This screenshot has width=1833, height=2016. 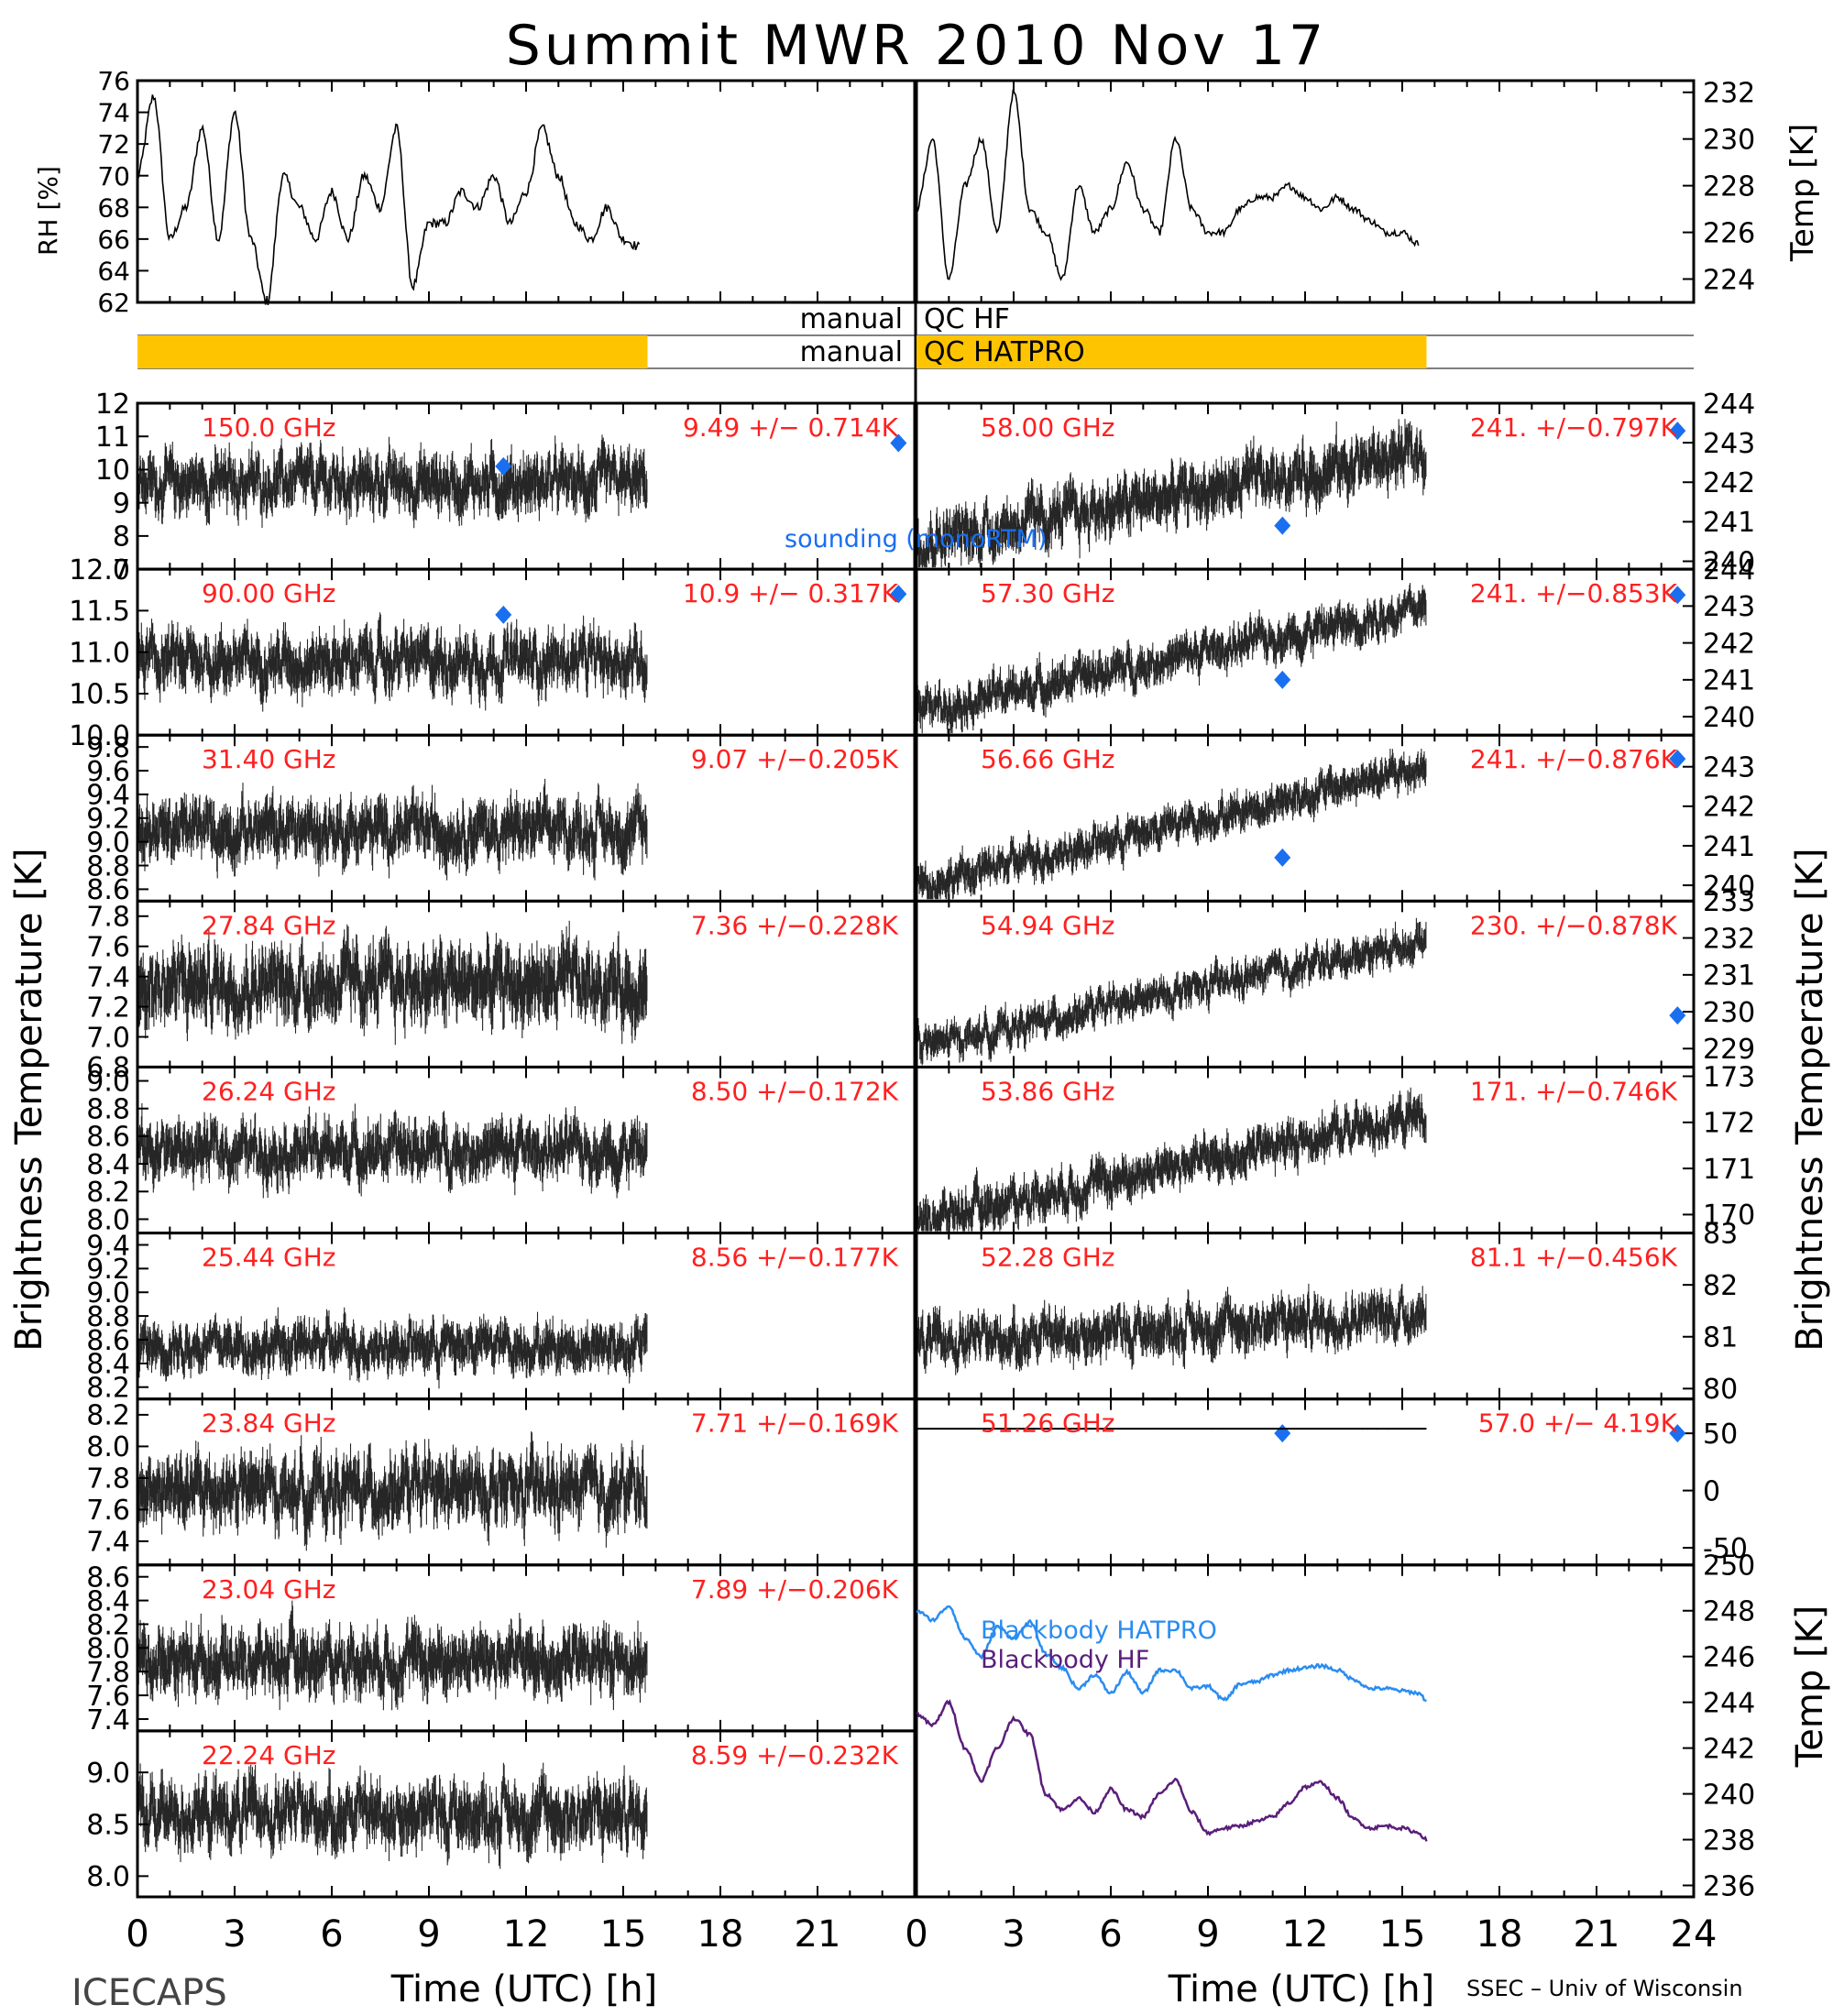 What do you see at coordinates (113, 144) in the screenshot?
I see `rh-tick-label: 72` at bounding box center [113, 144].